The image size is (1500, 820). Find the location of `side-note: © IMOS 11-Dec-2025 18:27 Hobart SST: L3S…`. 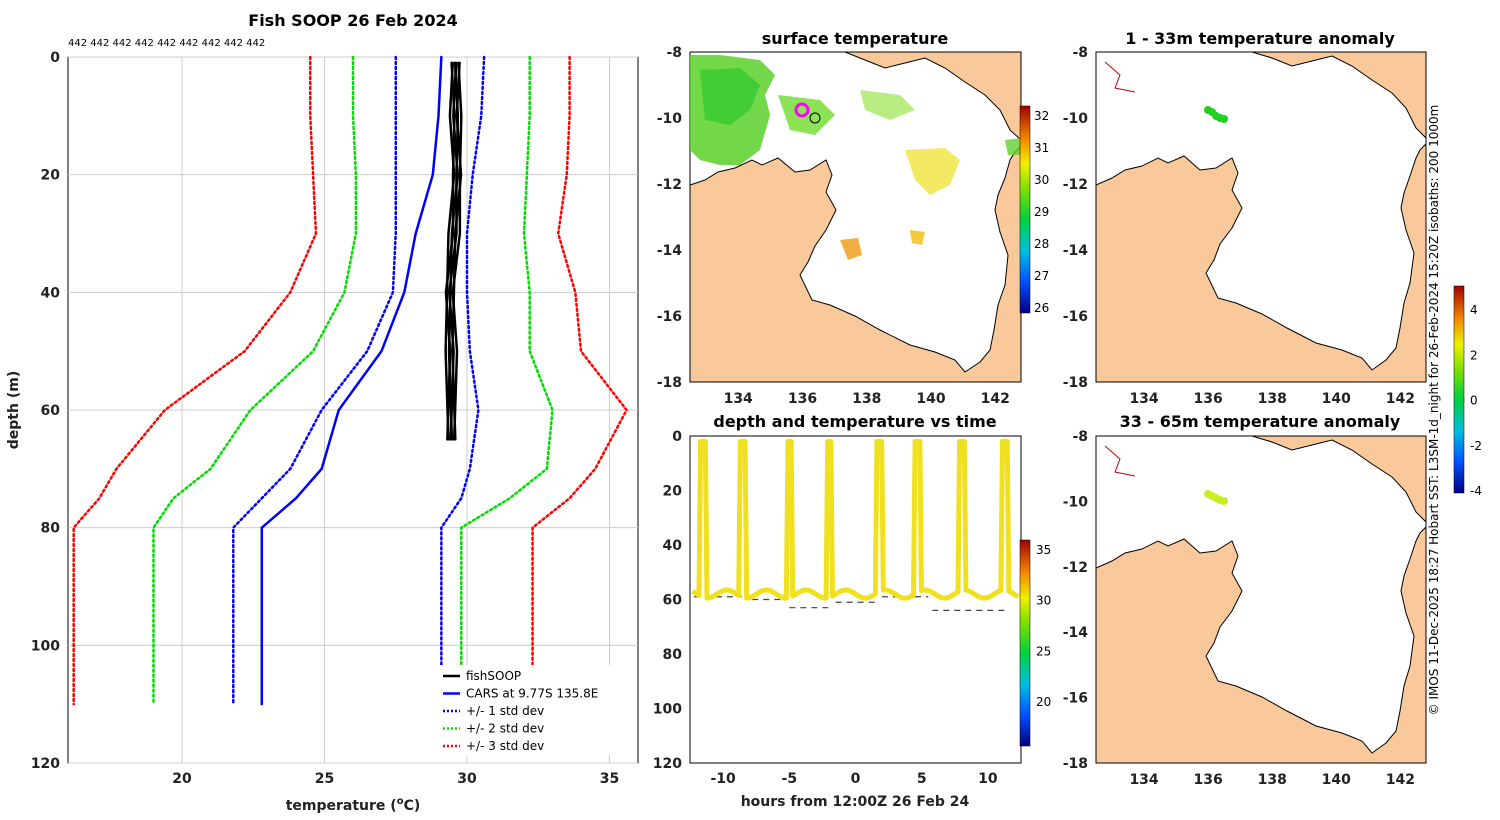

side-note: © IMOS 11-Dec-2025 18:27 Hobart SST: L3S… is located at coordinates (1434, 410).